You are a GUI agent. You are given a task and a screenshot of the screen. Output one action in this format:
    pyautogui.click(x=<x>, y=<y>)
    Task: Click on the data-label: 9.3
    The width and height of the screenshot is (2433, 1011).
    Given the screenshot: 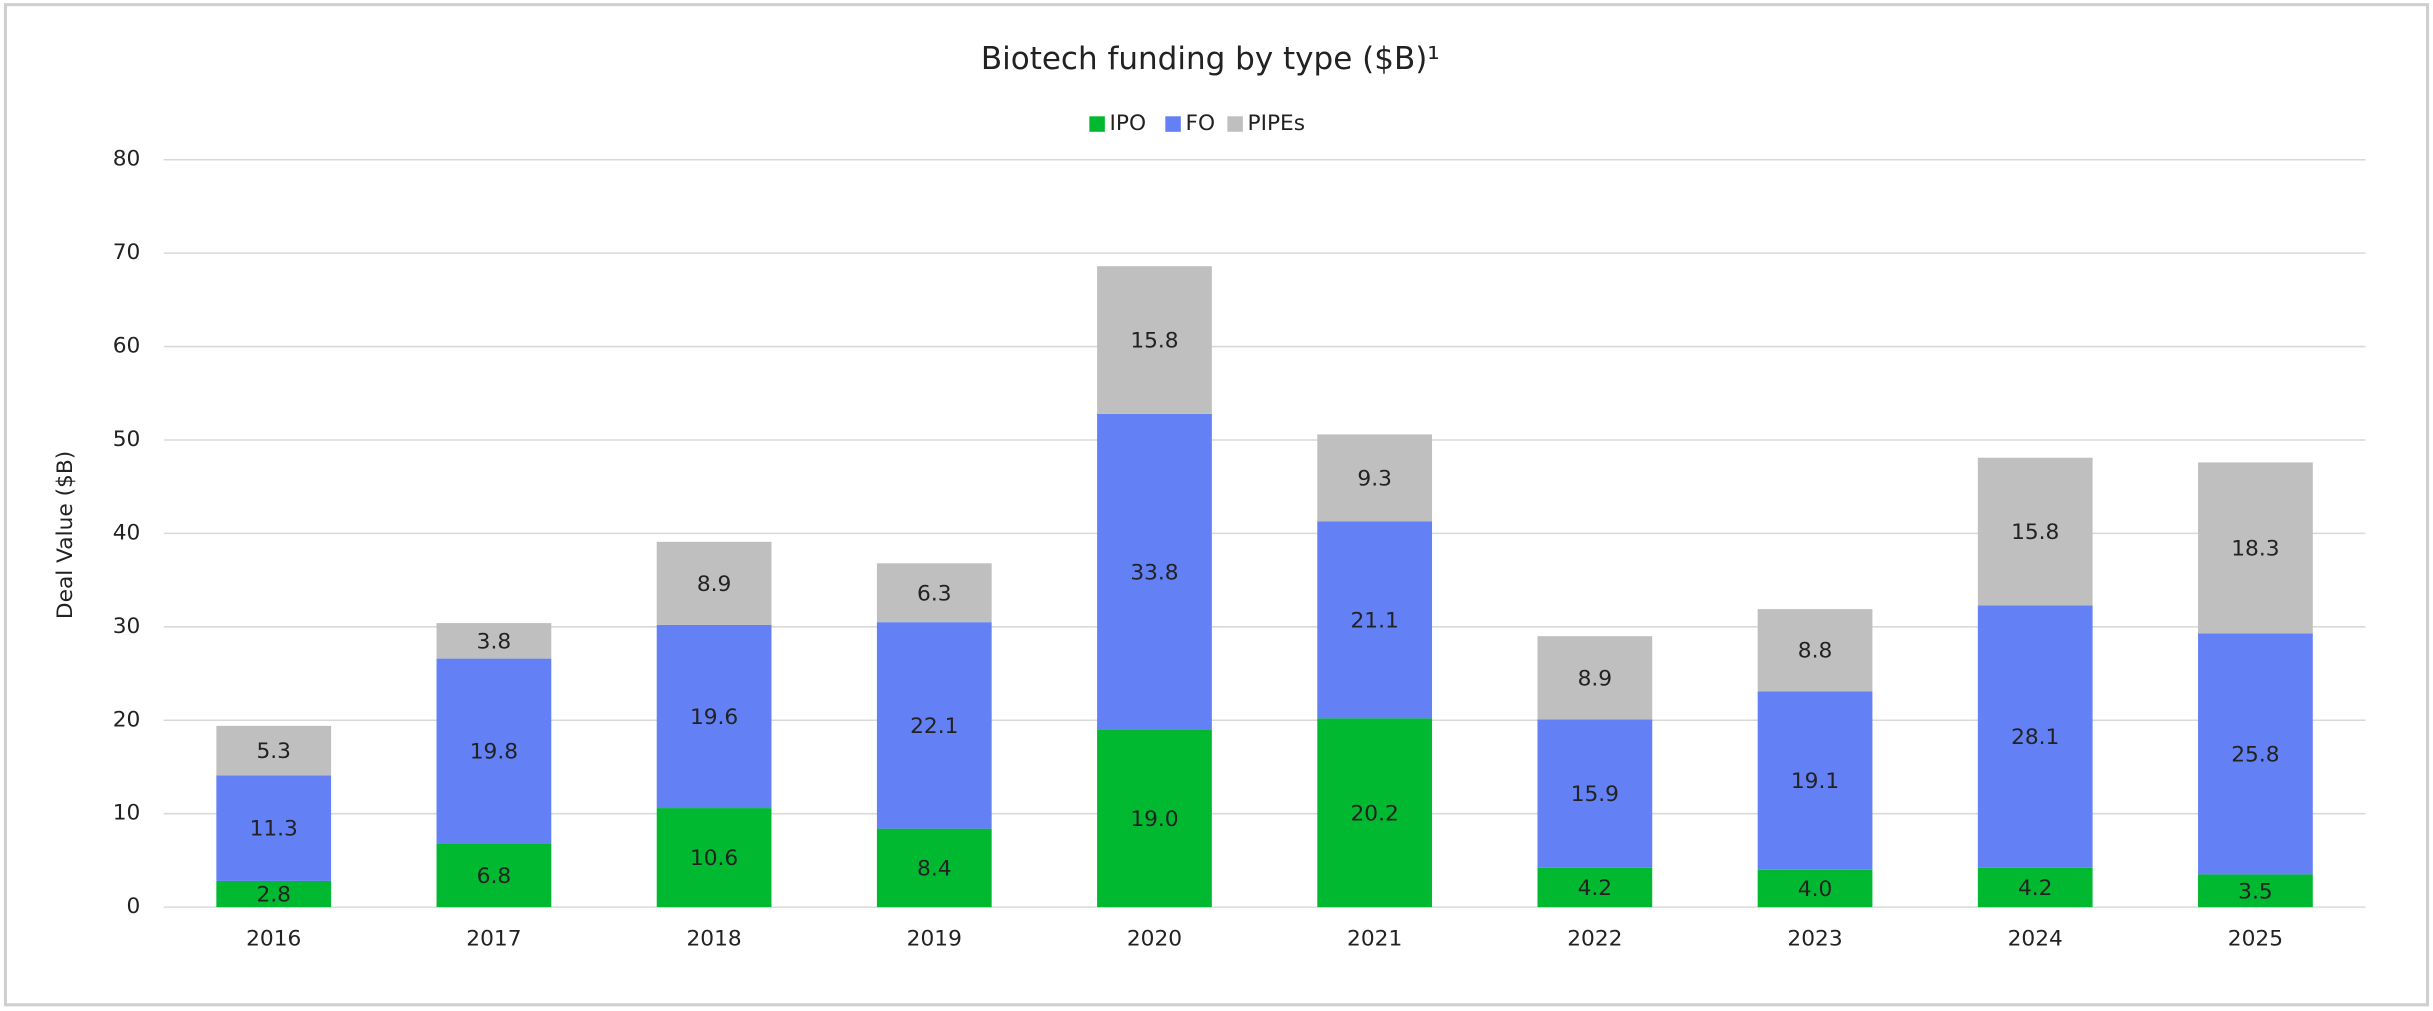 What is the action you would take?
    pyautogui.click(x=1374, y=478)
    